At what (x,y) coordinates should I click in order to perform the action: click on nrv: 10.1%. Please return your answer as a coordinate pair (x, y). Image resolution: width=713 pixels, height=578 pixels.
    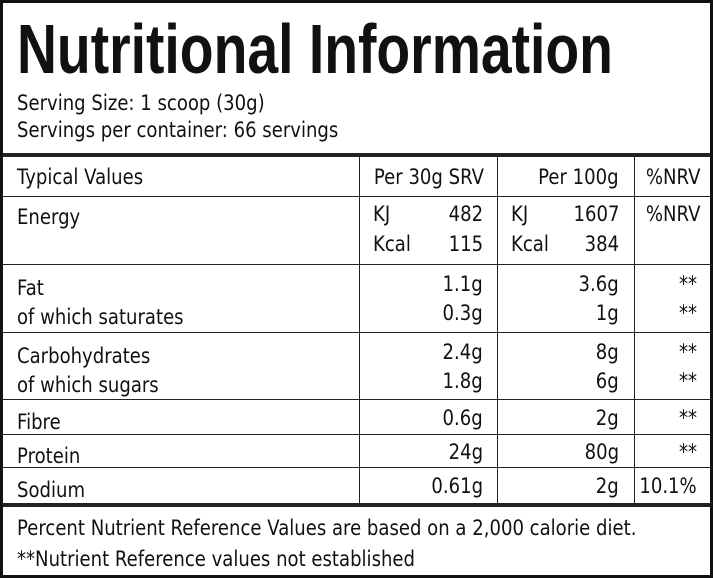
    Looking at the image, I should click on (668, 485).